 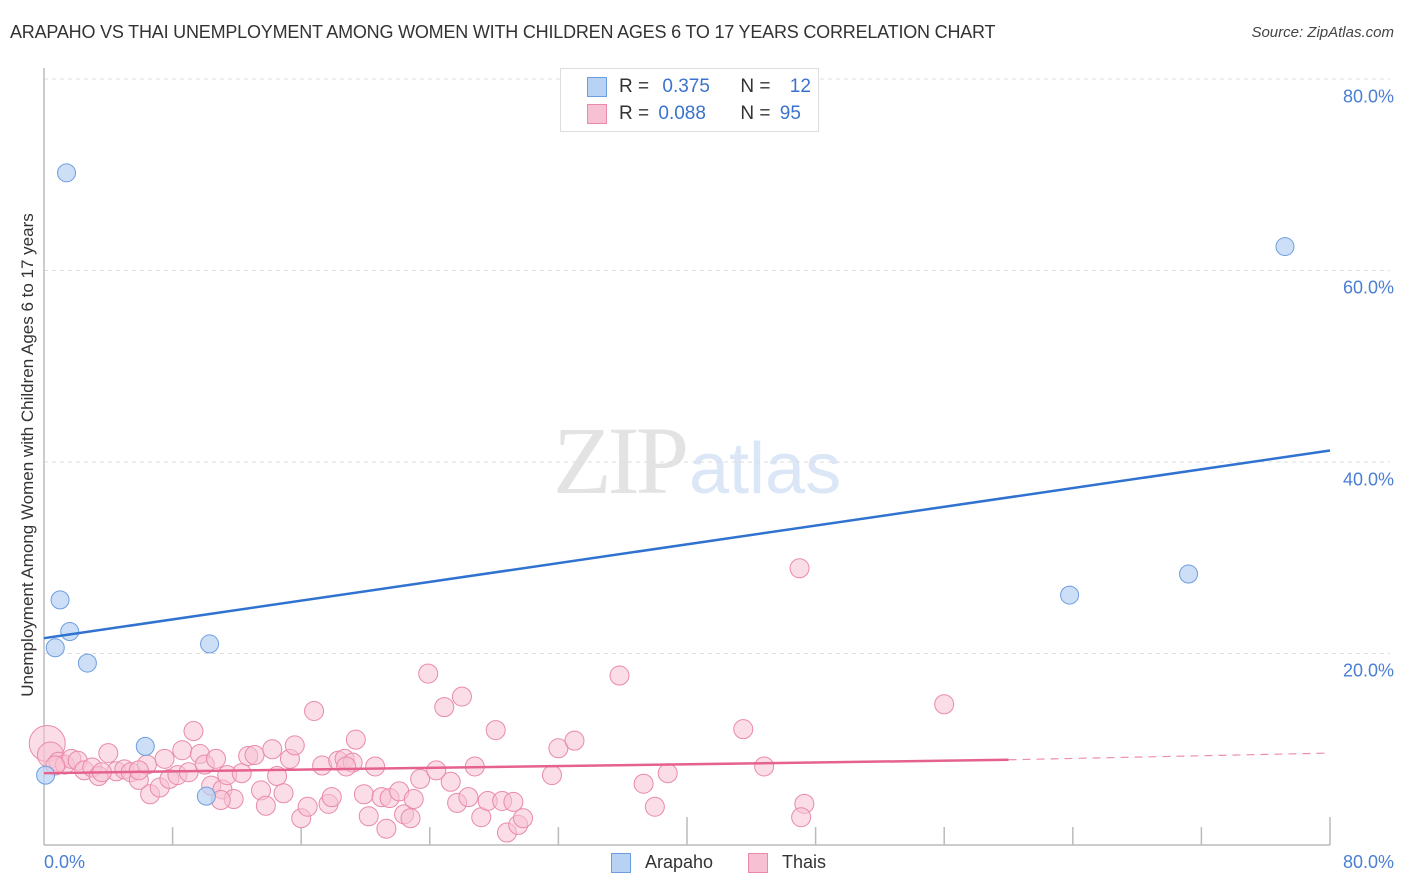 What do you see at coordinates (800, 86) in the screenshot?
I see `legend-n-value: 12` at bounding box center [800, 86].